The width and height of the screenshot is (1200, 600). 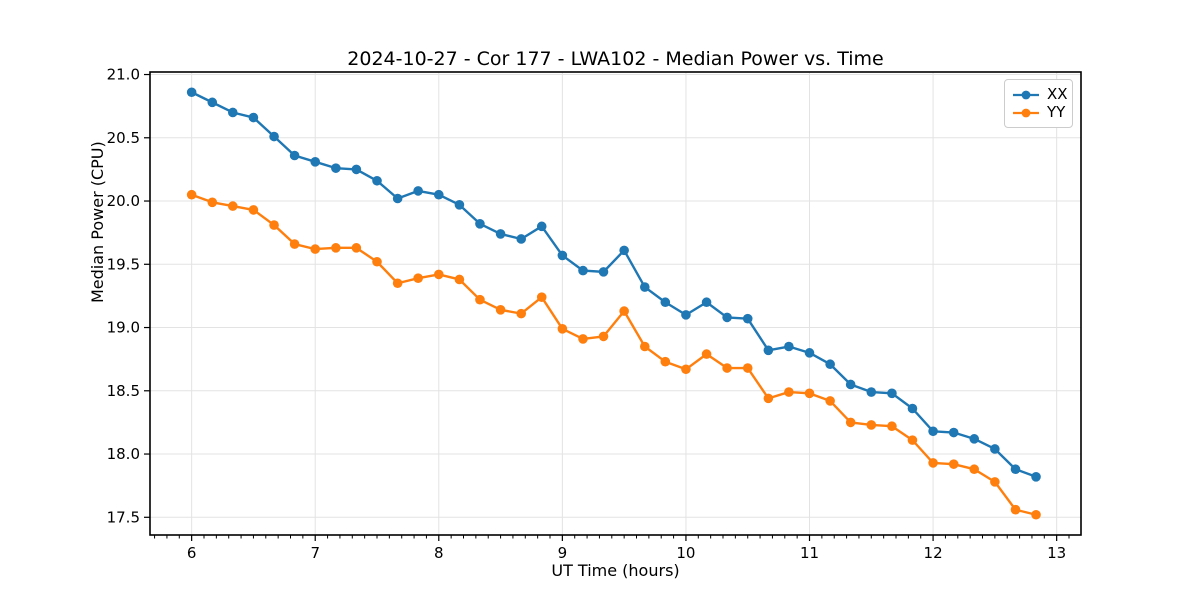 What do you see at coordinates (123, 454) in the screenshot?
I see `y-tick-label: 18.0` at bounding box center [123, 454].